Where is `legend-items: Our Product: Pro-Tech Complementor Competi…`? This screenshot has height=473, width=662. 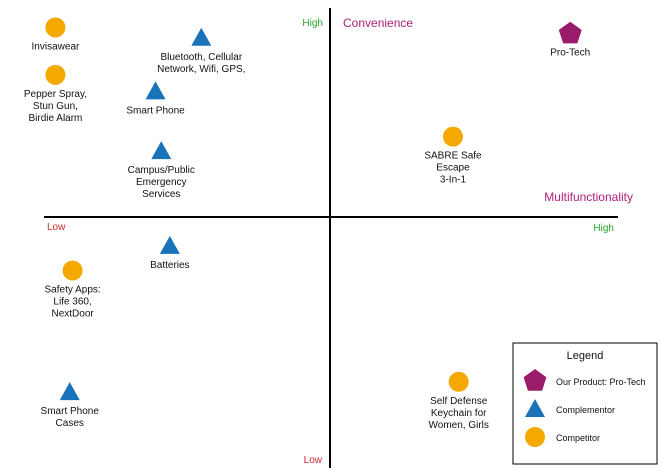
legend-items: Our Product: Pro-Tech Complementor Competi… is located at coordinates (584, 408).